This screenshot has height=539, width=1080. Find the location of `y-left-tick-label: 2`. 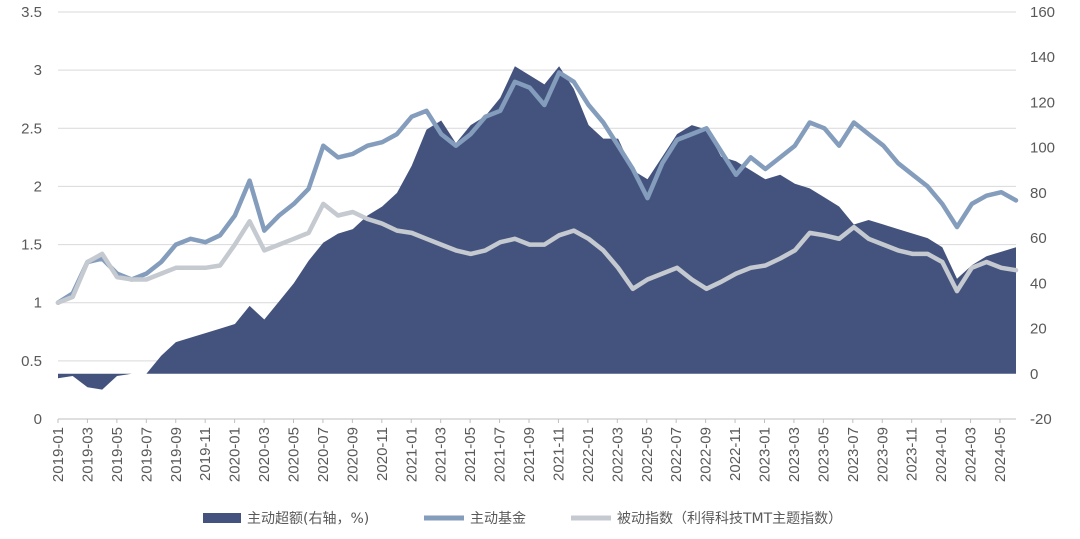

y-left-tick-label: 2 is located at coordinates (38, 186).